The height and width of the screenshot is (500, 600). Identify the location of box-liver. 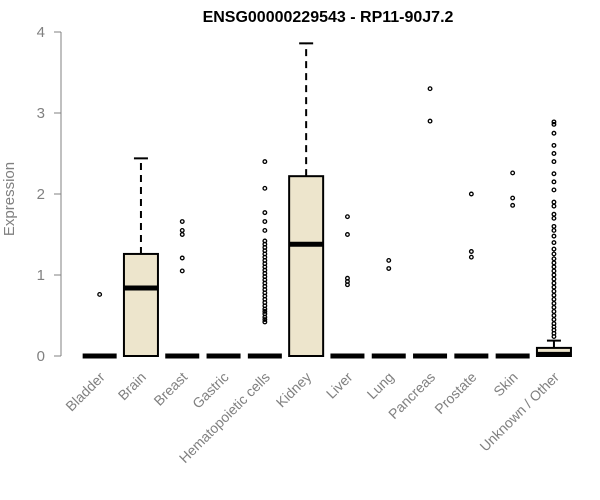
(347, 286).